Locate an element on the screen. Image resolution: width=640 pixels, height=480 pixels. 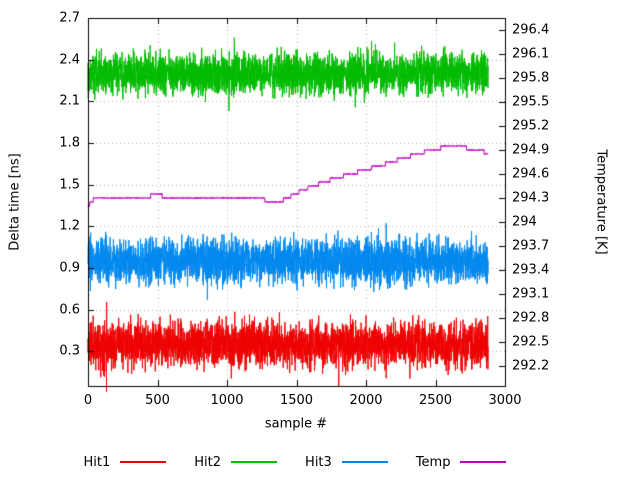
y-right-tick-label: 292.2 is located at coordinates (531, 366).